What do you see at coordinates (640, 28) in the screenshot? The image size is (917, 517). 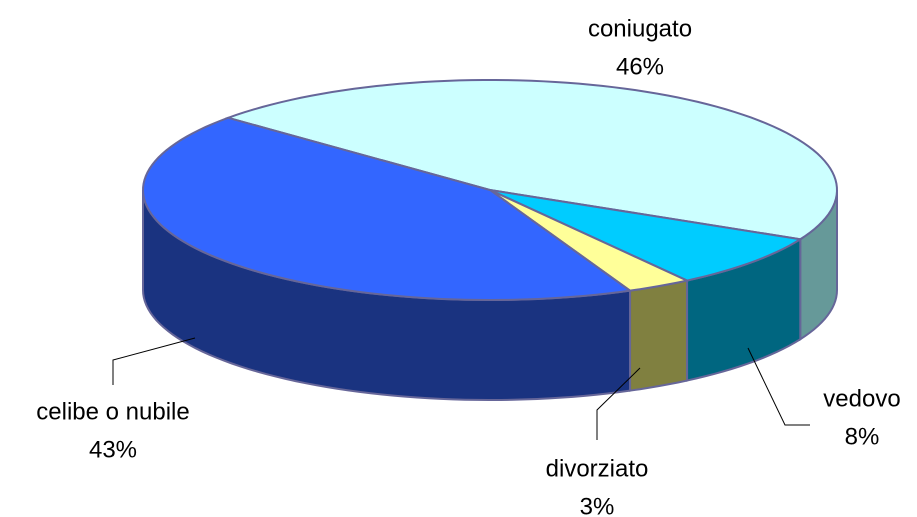 I see `slice-label: coniugato` at bounding box center [640, 28].